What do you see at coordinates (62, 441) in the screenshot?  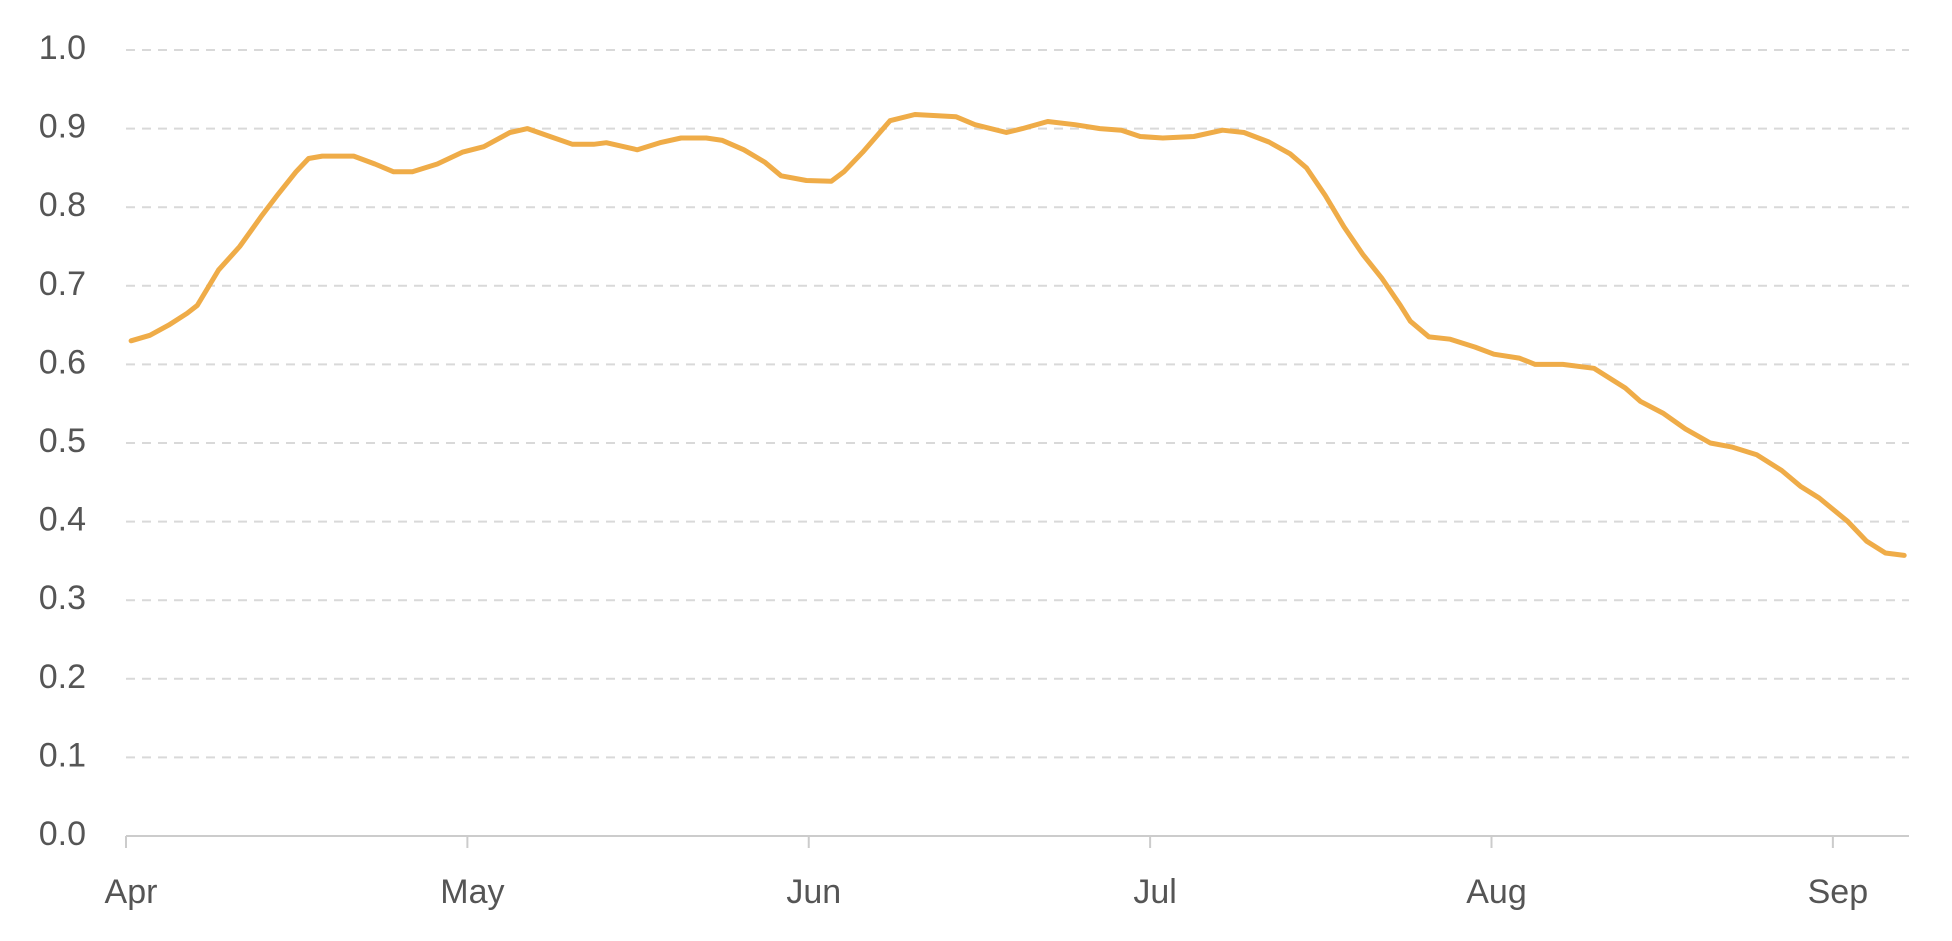 I see `y-tick-label: 0.5` at bounding box center [62, 441].